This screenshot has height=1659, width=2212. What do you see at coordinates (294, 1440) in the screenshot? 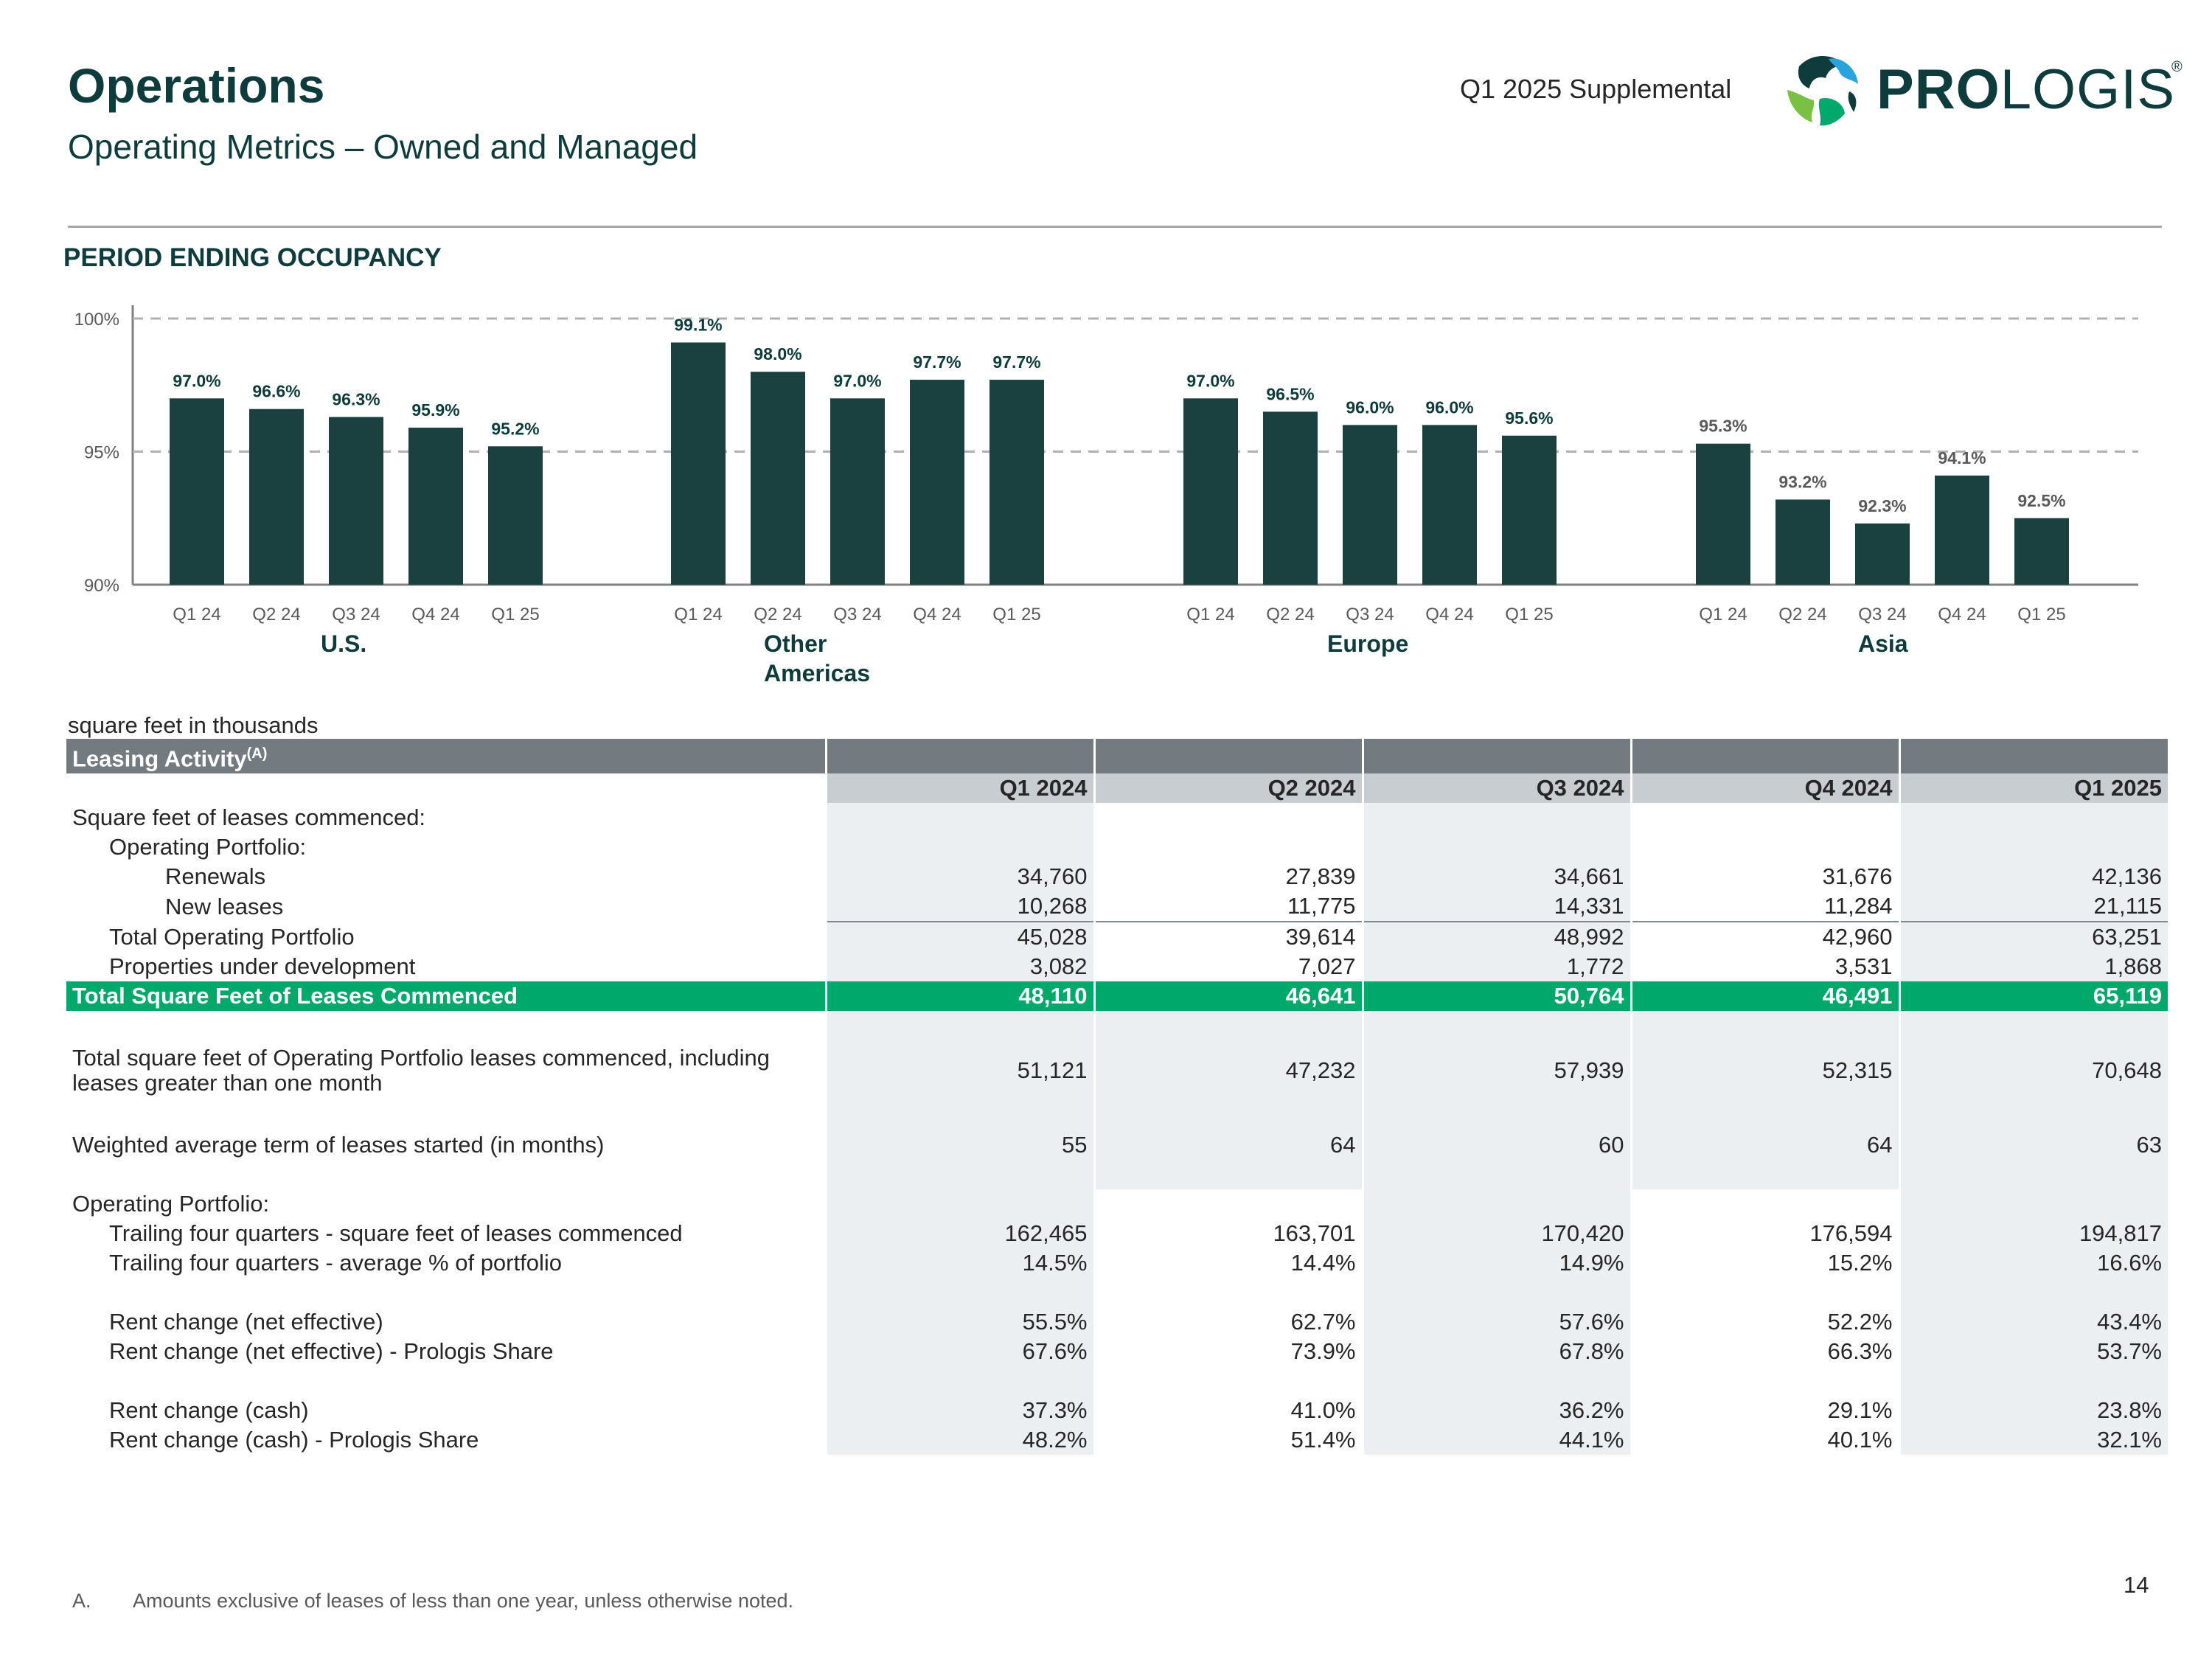
I see `row-label: Rent change (cash) - Prologis Share` at bounding box center [294, 1440].